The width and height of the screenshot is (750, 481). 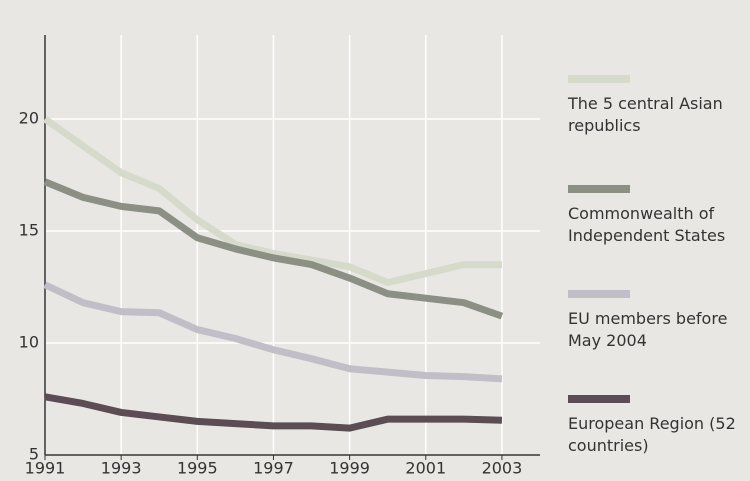 I want to click on legend-item: EU members before May 2004, so click(x=658, y=321).